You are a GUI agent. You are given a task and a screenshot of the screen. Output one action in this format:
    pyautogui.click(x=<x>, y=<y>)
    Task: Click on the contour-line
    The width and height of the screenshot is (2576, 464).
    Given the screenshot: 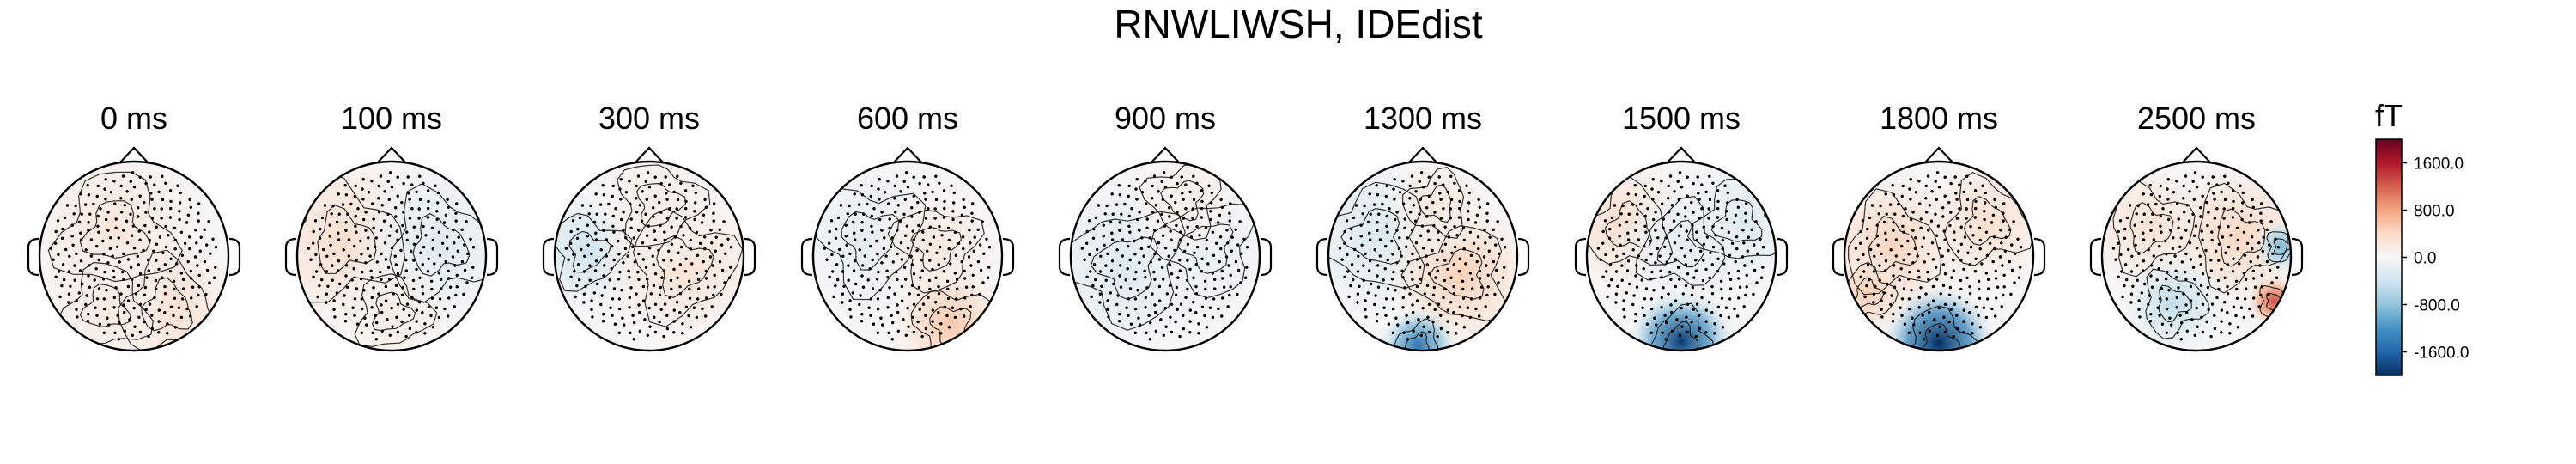 What is the action you would take?
    pyautogui.click(x=438, y=243)
    